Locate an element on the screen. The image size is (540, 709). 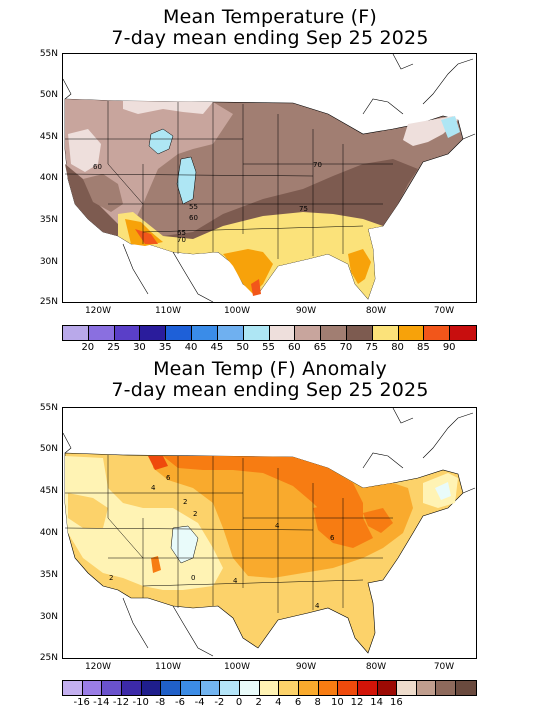
map1-lat-label: 35N is located at coordinates (48, 220).